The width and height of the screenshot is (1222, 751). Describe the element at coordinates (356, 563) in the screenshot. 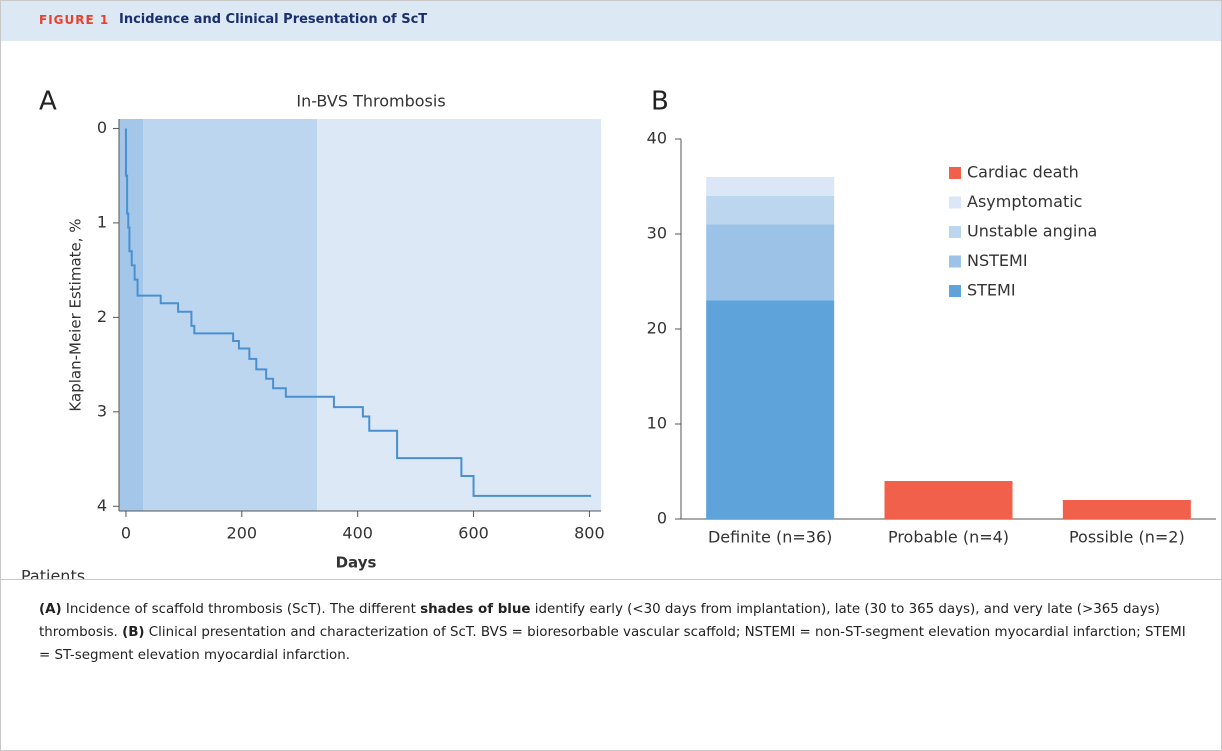

I see `x-axis-label: Days` at that location.